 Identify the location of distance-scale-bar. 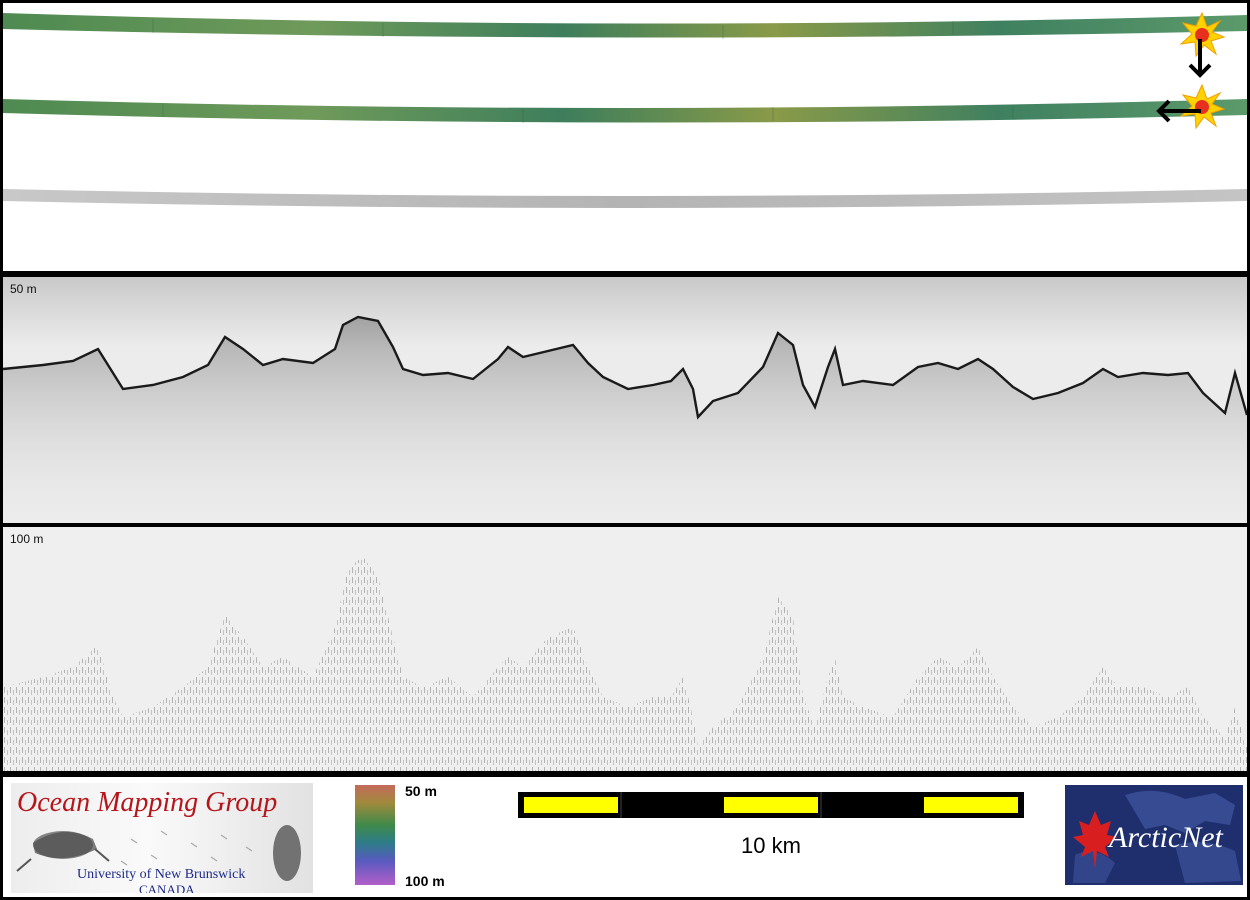
(771, 805).